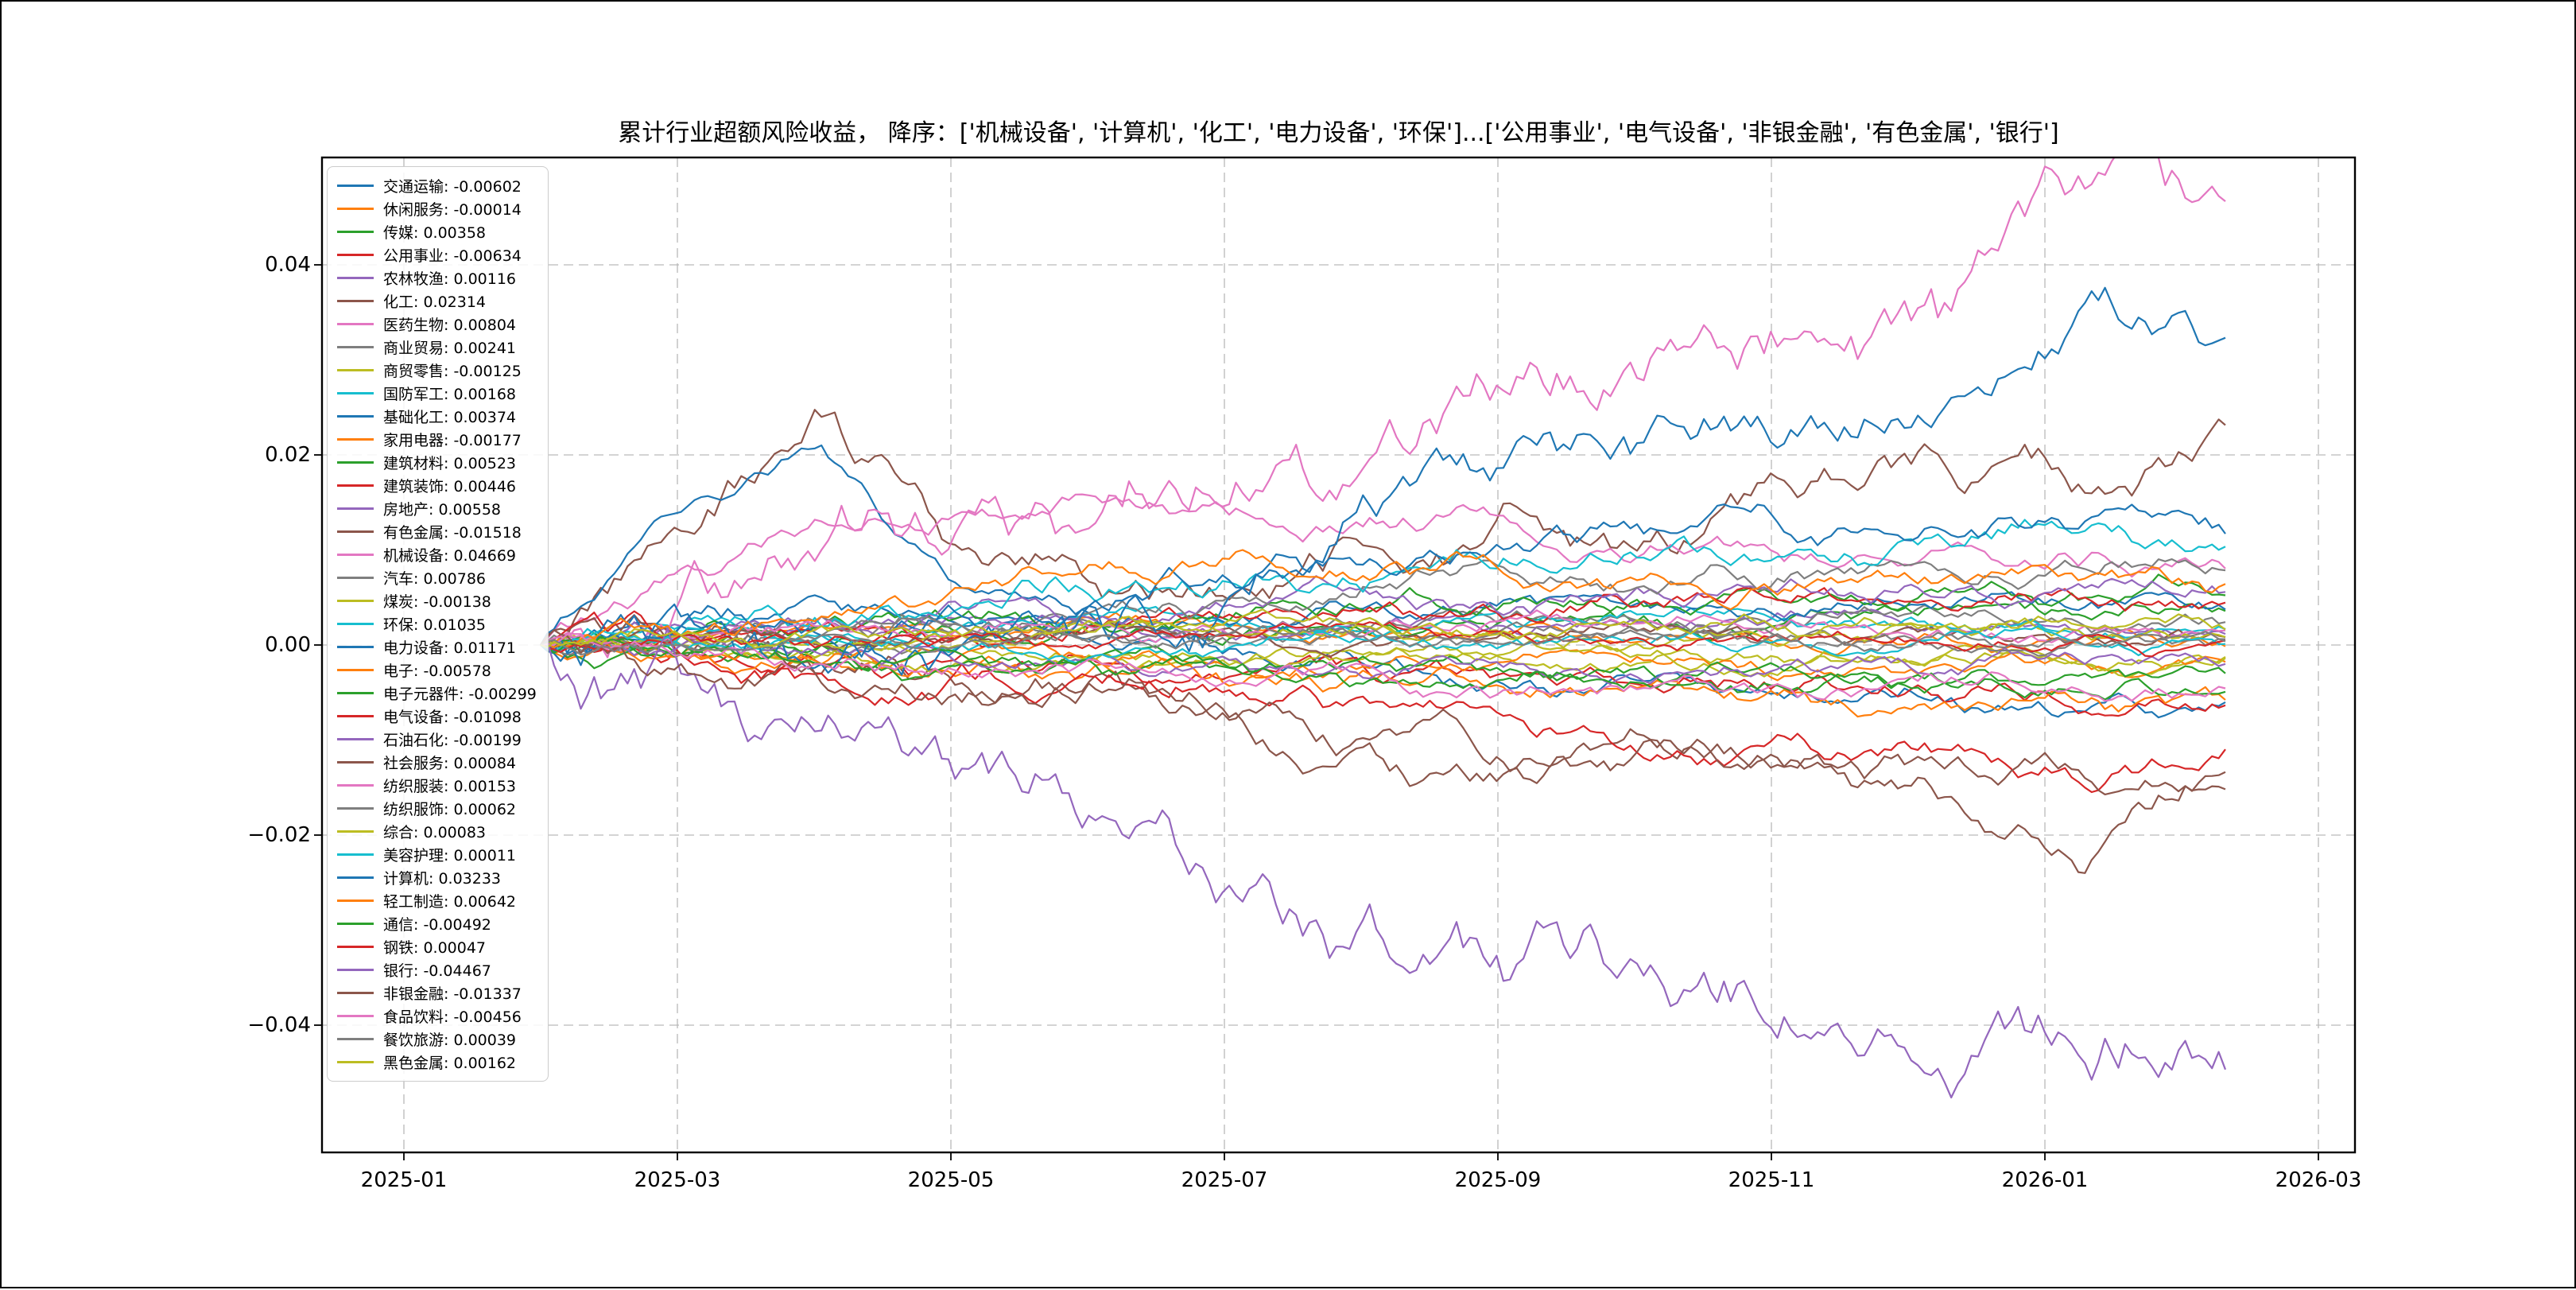  I want to click on legend-label: 交通运输: -0.00602, so click(453, 187).